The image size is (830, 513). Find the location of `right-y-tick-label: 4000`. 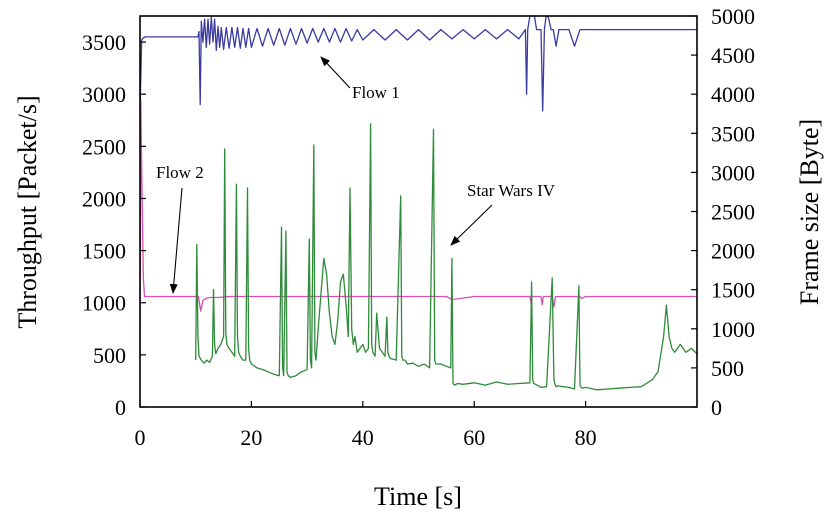

right-y-tick-label: 4000 is located at coordinates (733, 94).